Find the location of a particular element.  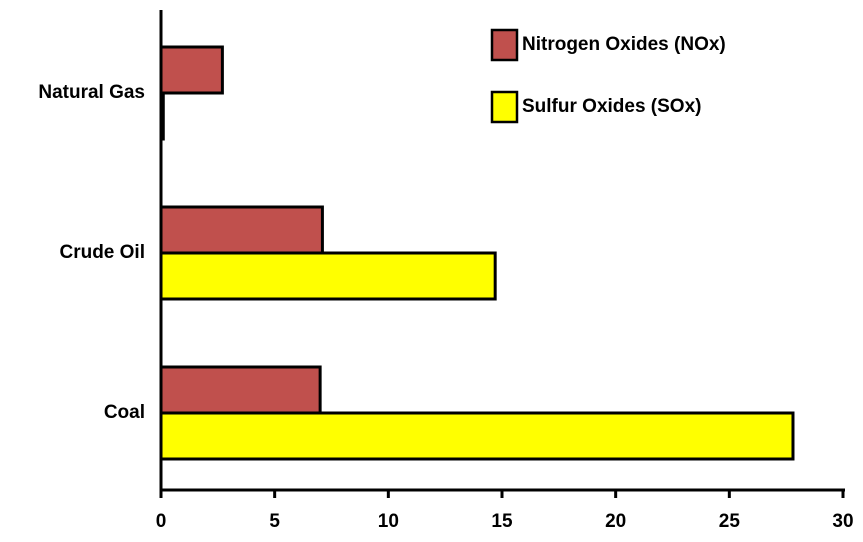

x-tick-label: 5 is located at coordinates (274, 521).